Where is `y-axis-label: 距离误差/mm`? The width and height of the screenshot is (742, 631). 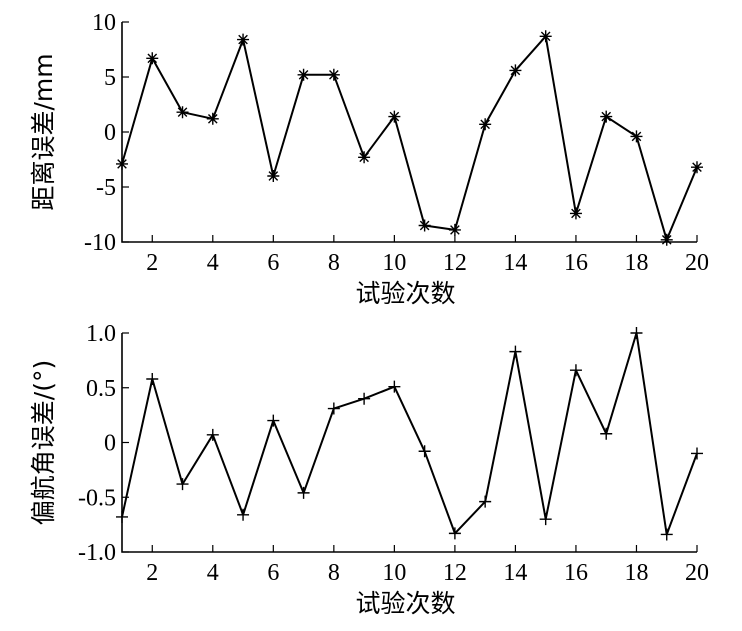 y-axis-label: 距离误差/mm is located at coordinates (43, 131).